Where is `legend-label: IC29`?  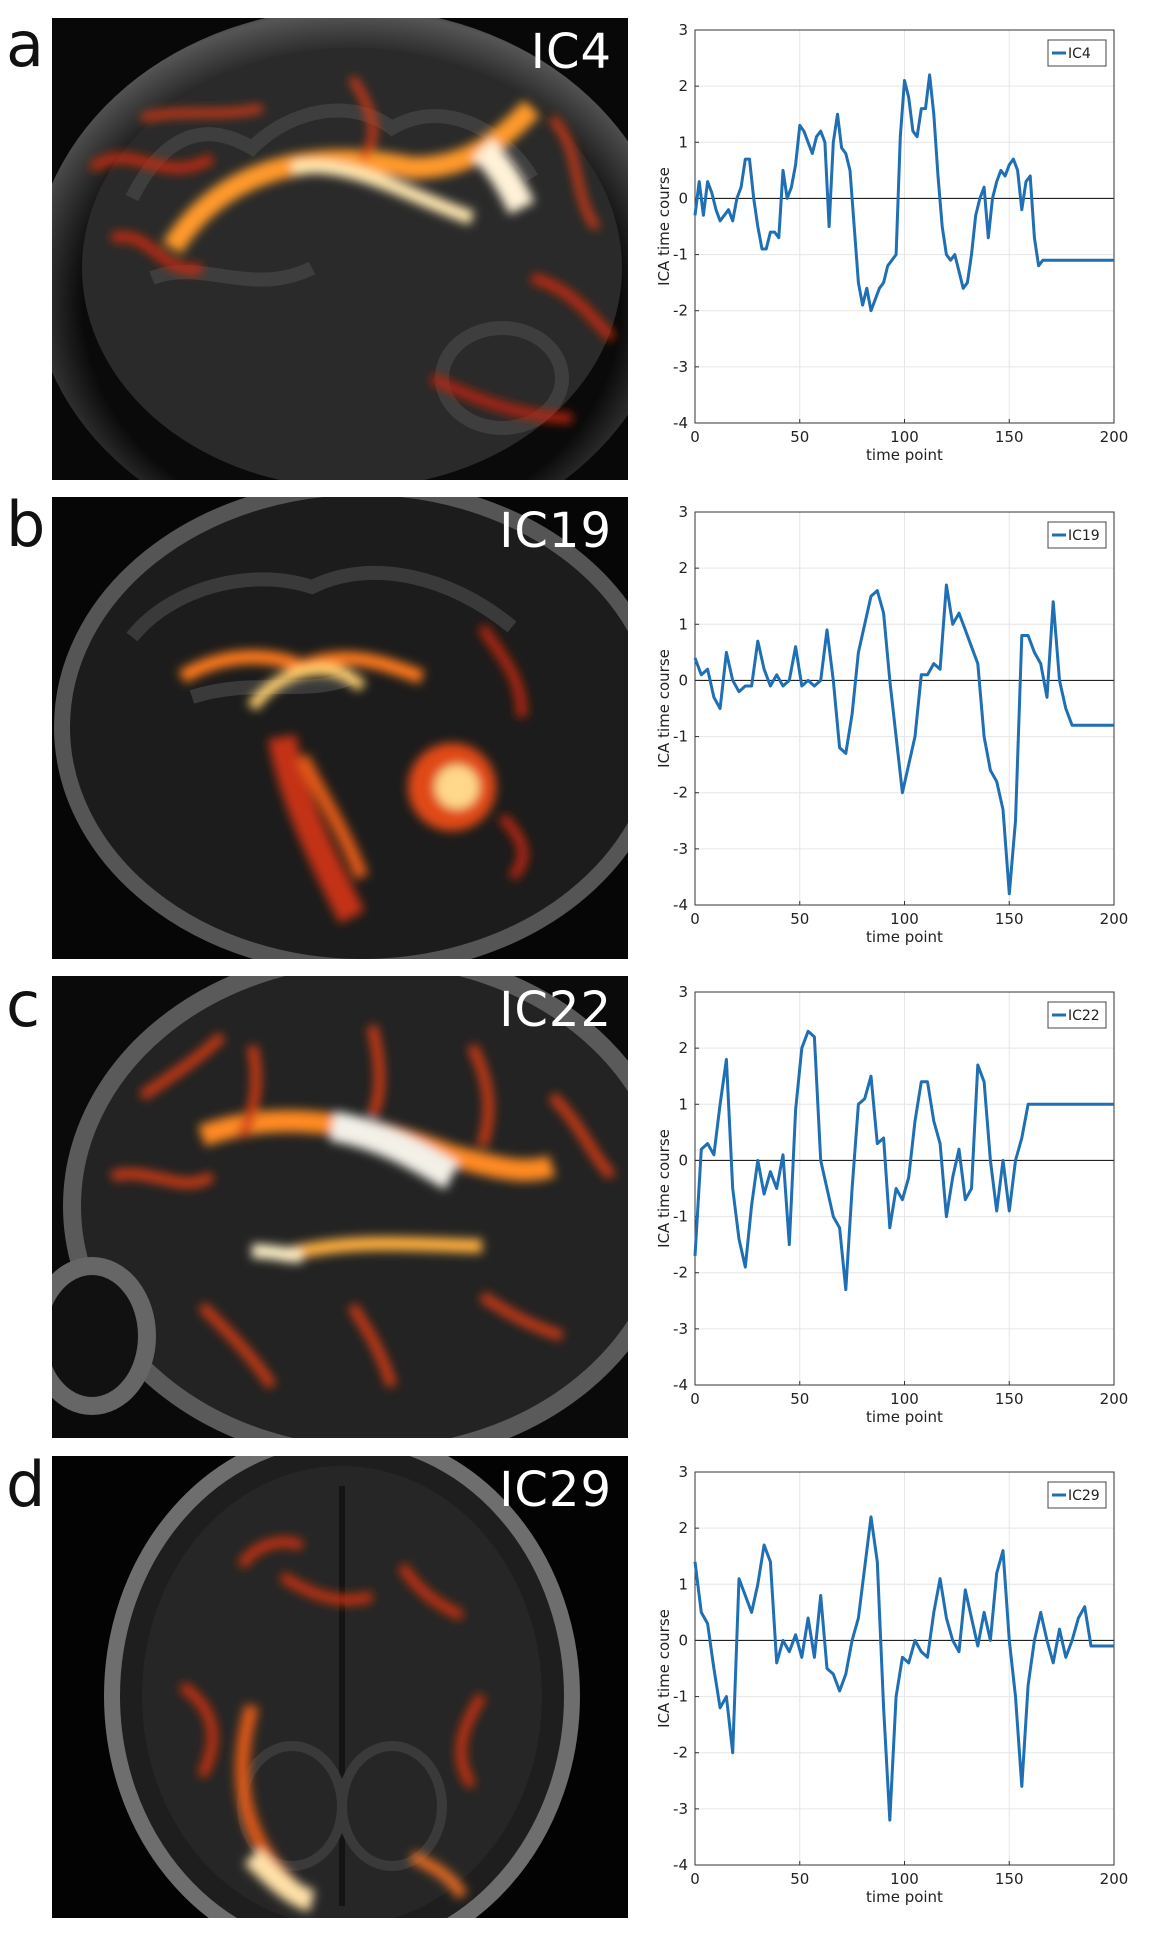 legend-label: IC29 is located at coordinates (1084, 1496).